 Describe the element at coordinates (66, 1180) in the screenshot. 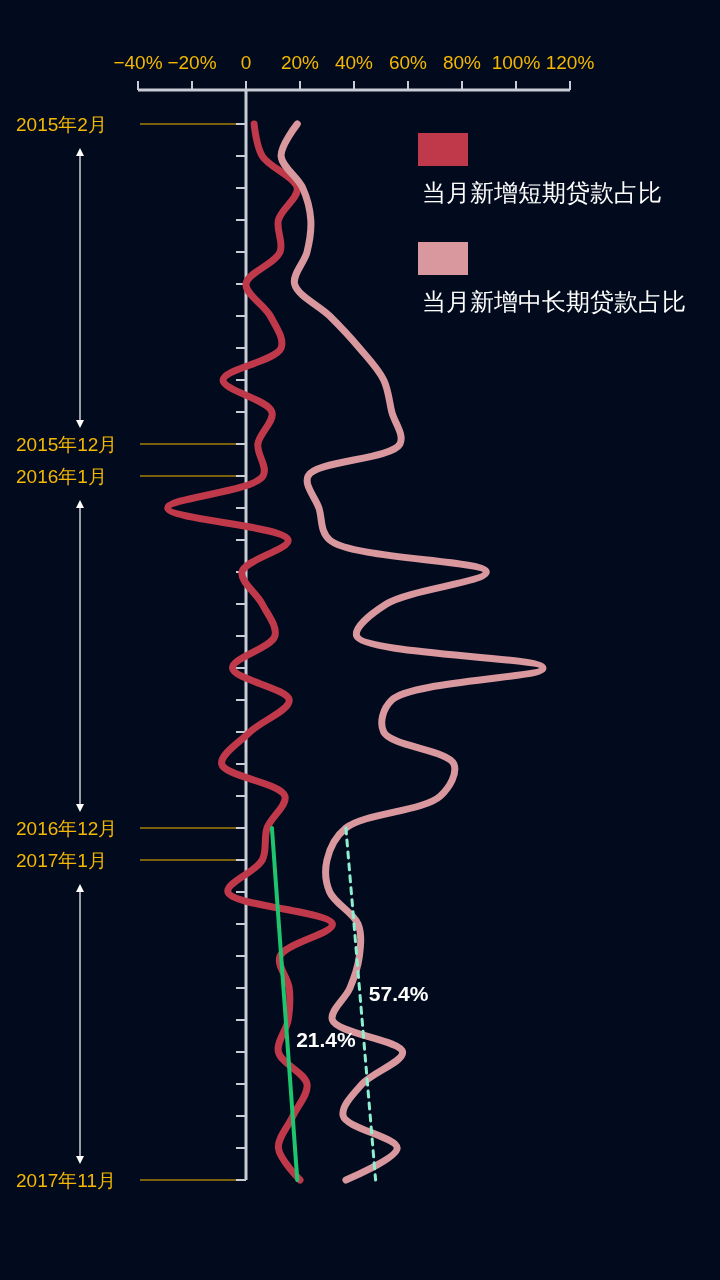

I see `y-tick-label: 2017年11月` at that location.